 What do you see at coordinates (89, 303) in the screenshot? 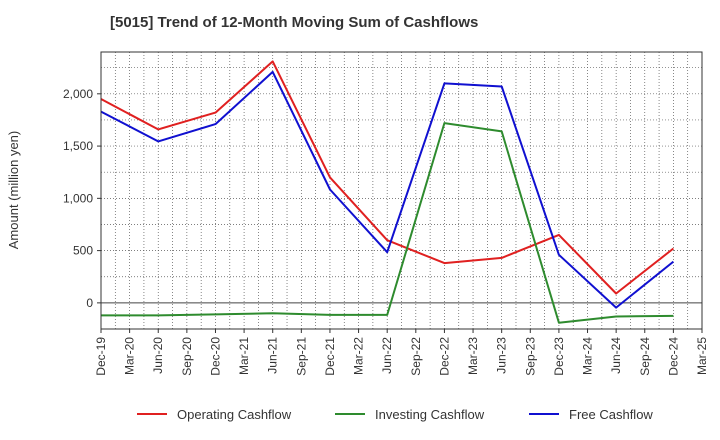
I see `y-tick-label: 0` at bounding box center [89, 303].